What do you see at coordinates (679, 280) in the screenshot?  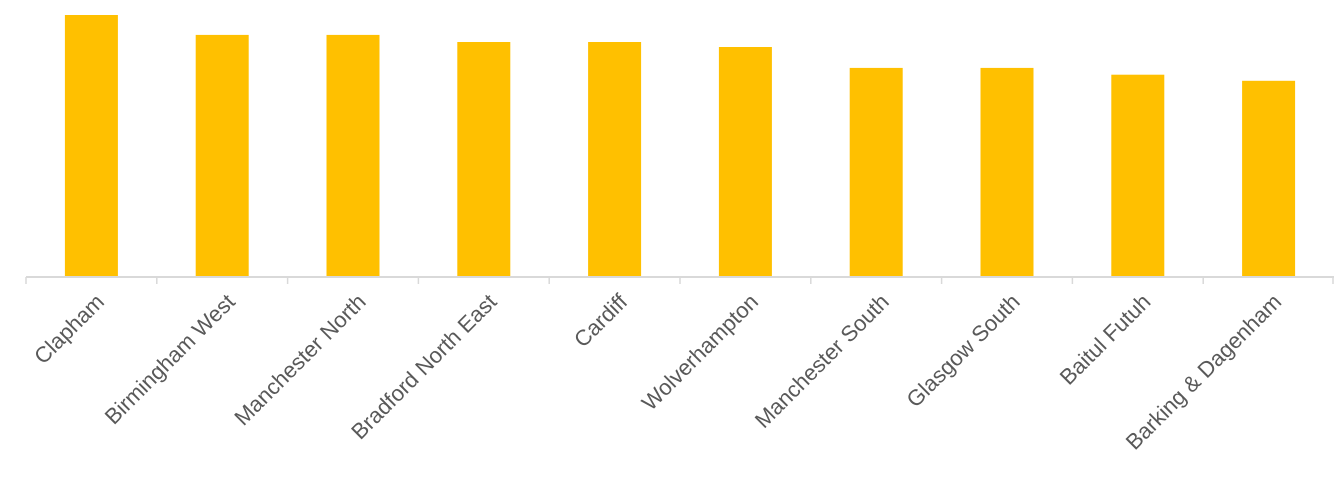 I see `x-axis-ticks` at bounding box center [679, 280].